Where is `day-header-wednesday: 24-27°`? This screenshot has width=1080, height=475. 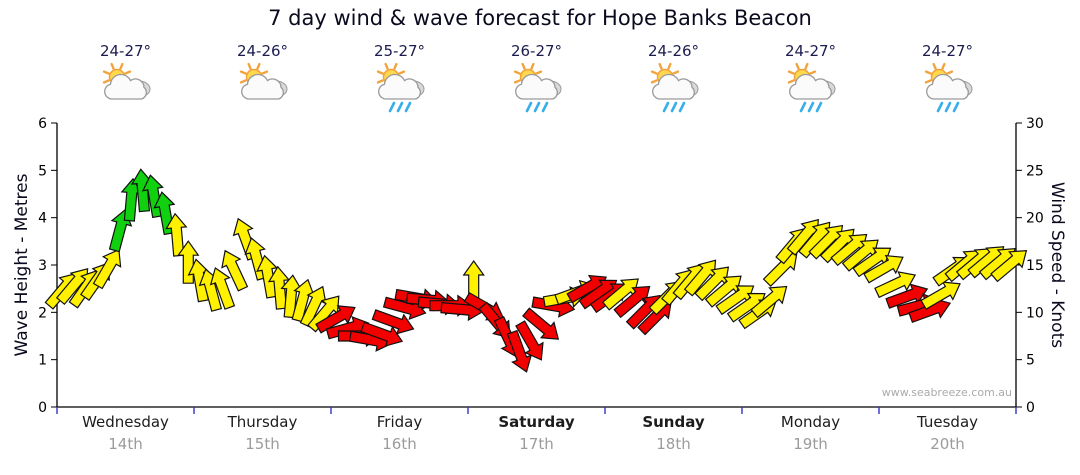 day-header-wednesday: 24-27° is located at coordinates (126, 80).